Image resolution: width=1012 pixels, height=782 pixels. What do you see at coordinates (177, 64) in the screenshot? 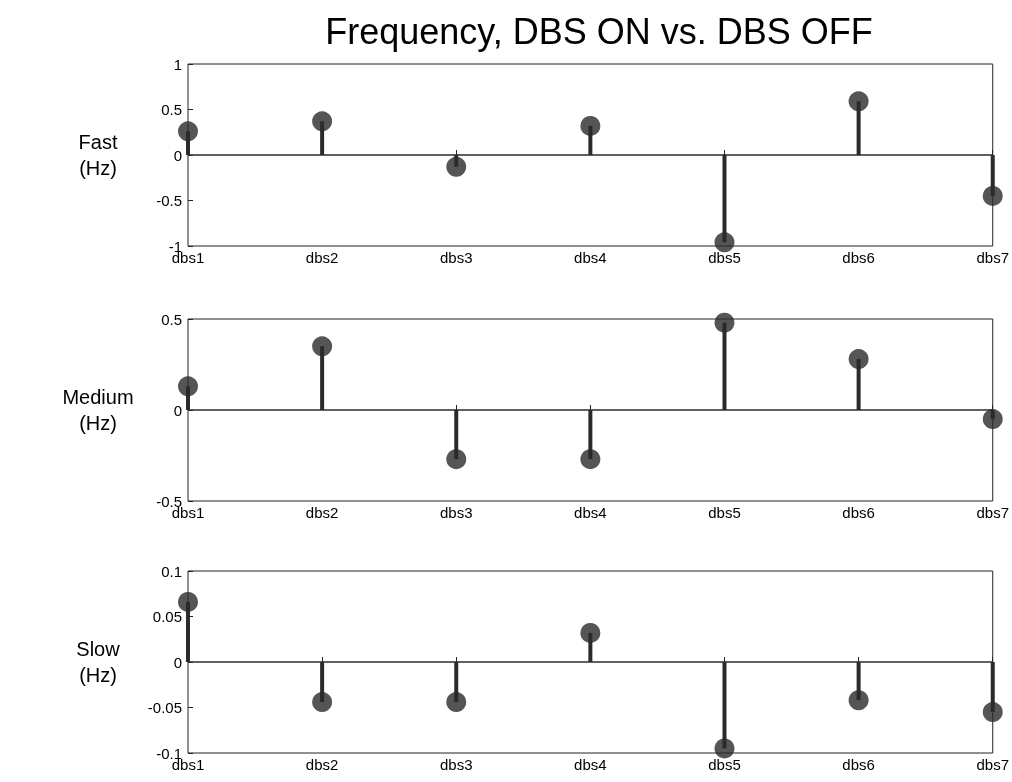
I see `y-tick-label: 1` at bounding box center [177, 64].